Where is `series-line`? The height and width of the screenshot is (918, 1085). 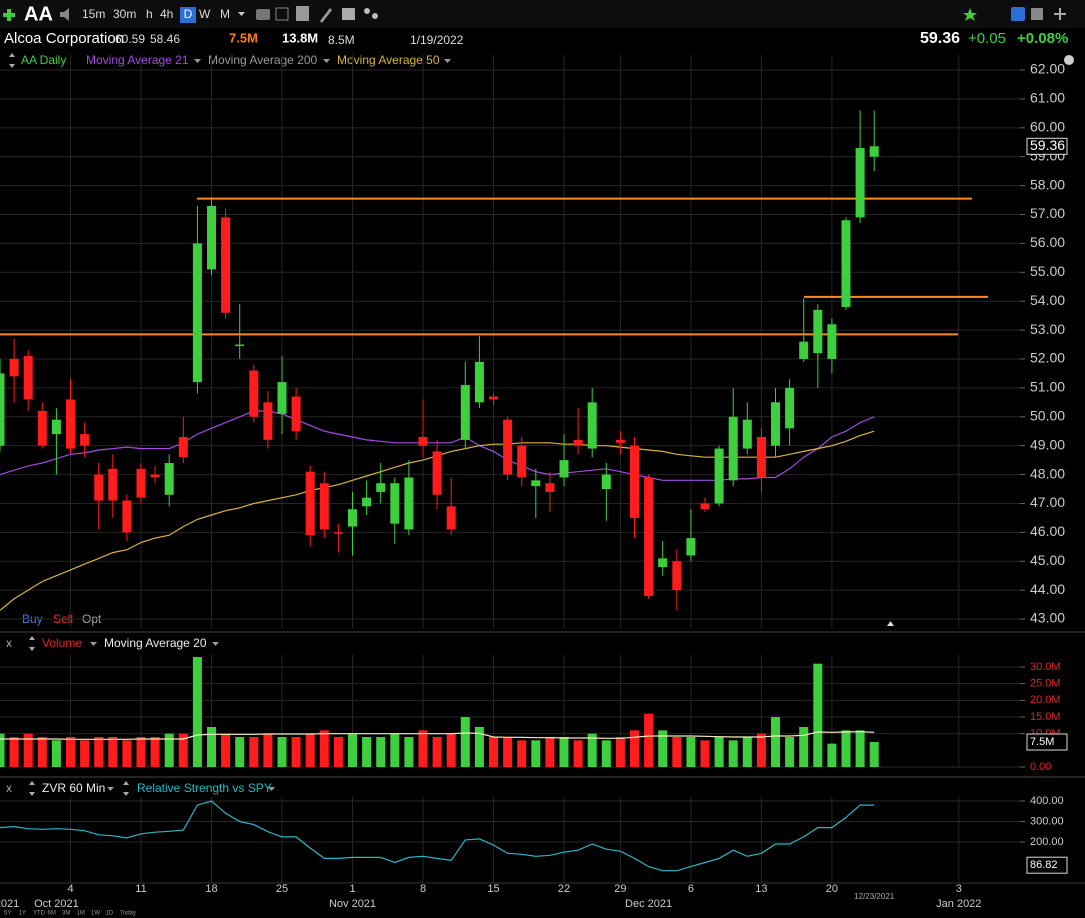 series-line is located at coordinates (437, 836).